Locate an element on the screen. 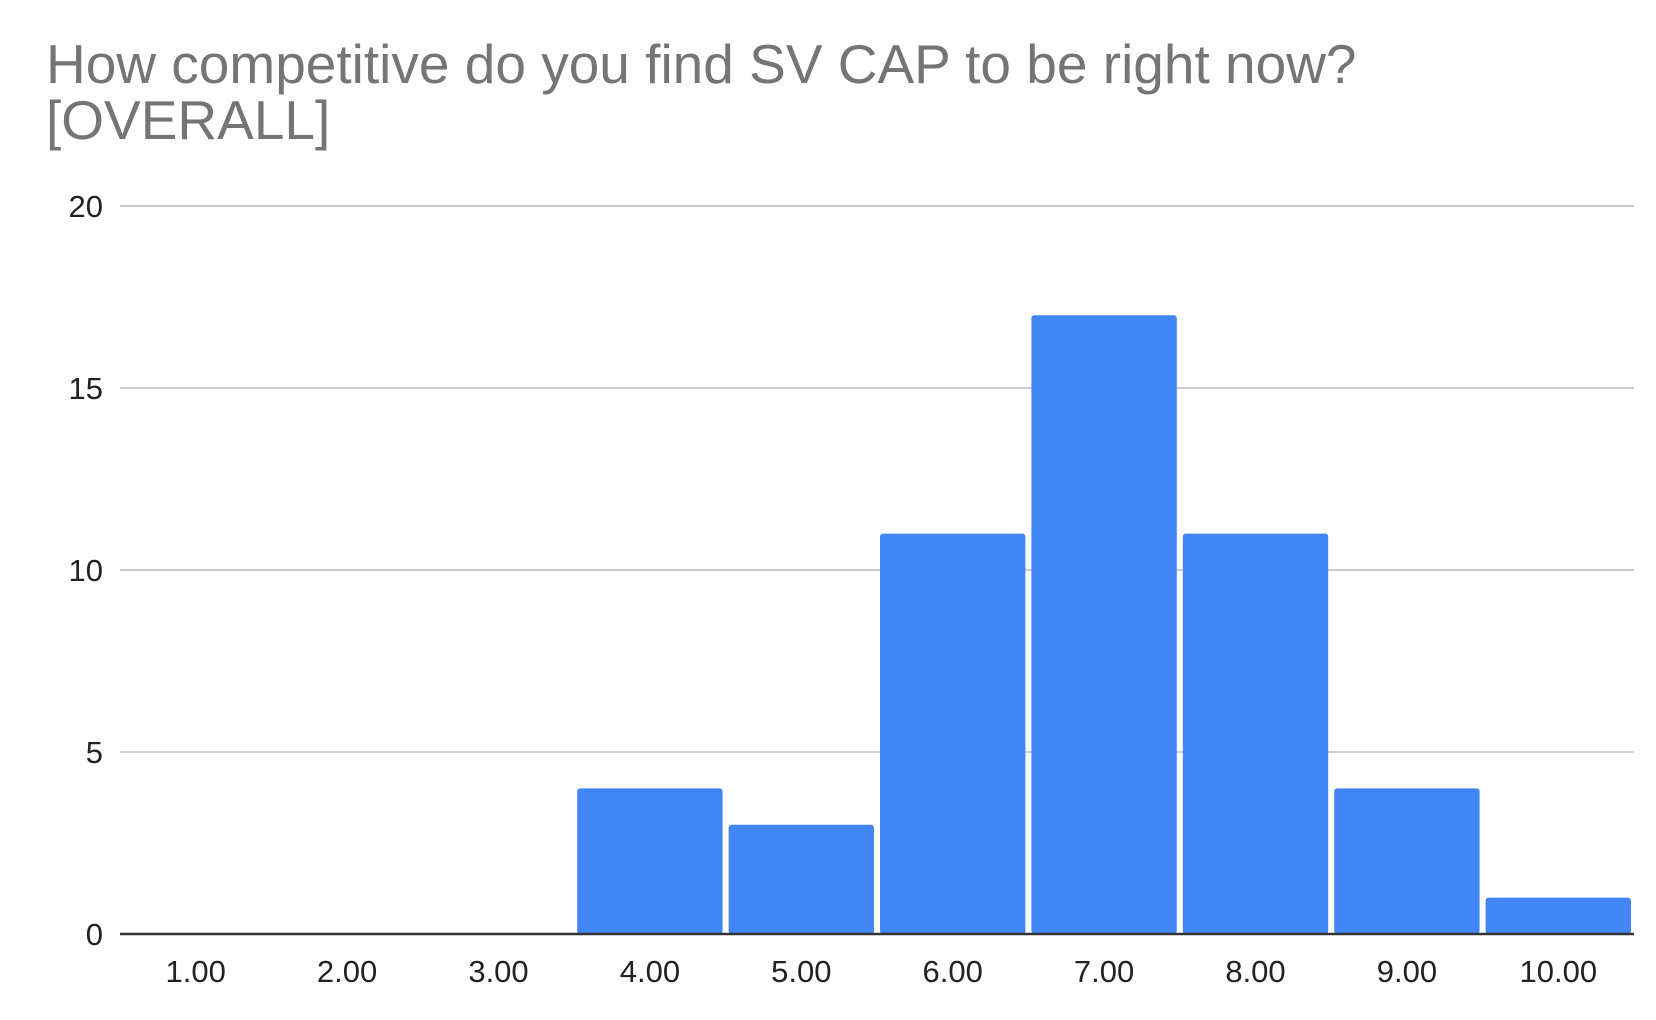  y-axis-ticks: 0 5 10 15 20 is located at coordinates (86, 570).